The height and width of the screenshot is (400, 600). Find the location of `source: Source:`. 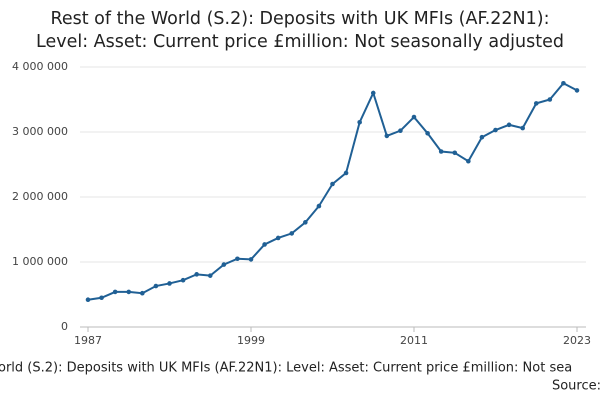

source: Source: is located at coordinates (576, 386).